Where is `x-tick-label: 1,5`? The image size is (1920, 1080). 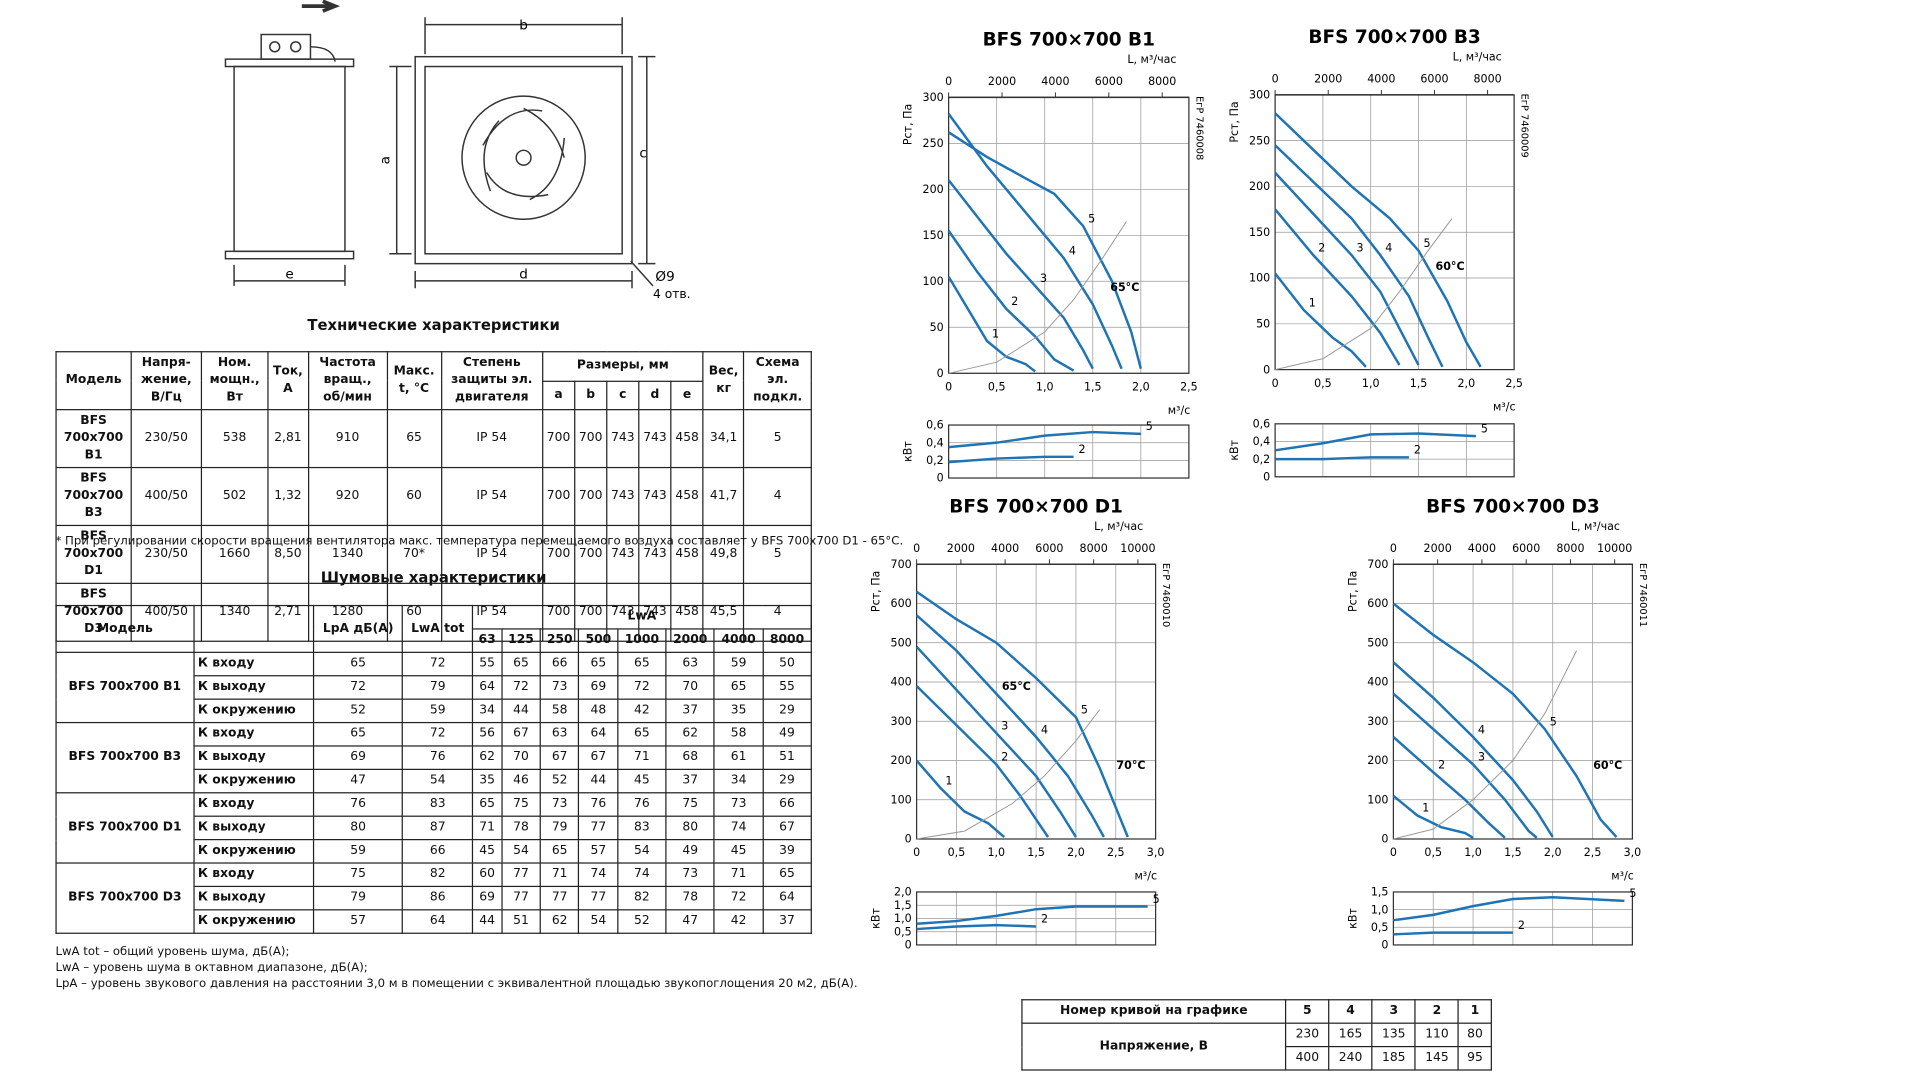
x-tick-label: 1,5 is located at coordinates (1093, 387).